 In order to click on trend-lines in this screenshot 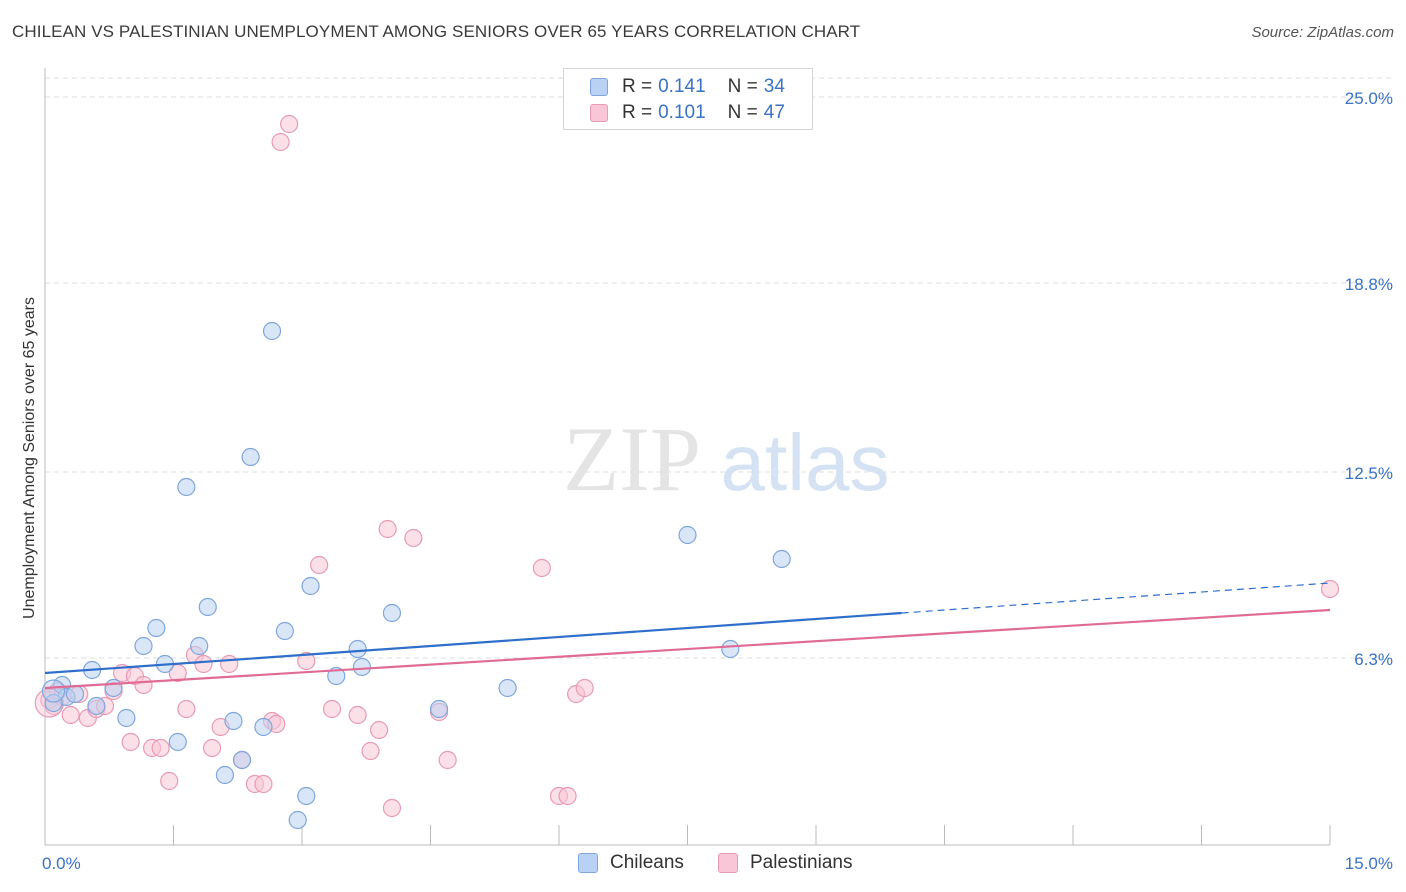, I will do `click(687, 636)`.